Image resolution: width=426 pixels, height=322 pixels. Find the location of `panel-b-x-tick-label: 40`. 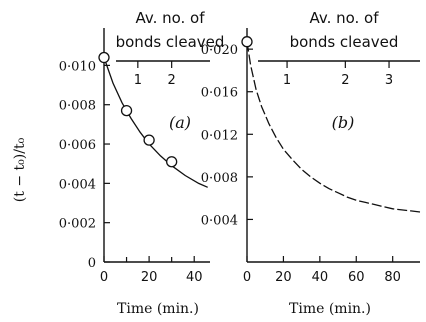

panel-b-x-tick-label: 40 is located at coordinates (320, 277).